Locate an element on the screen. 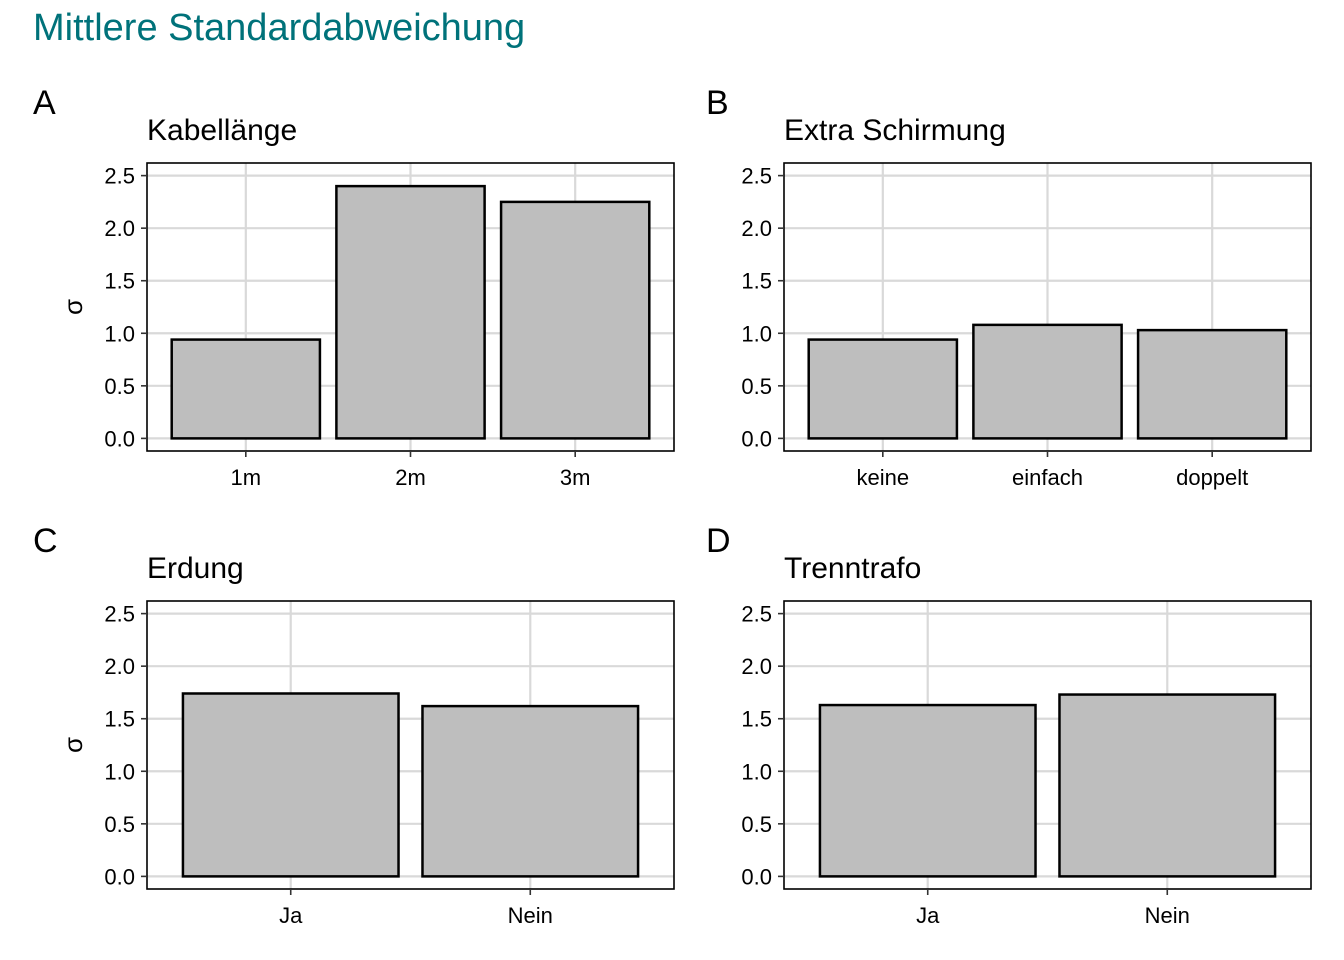 The width and height of the screenshot is (1344, 960). panel-b-xtick-label: keine is located at coordinates (883, 477).